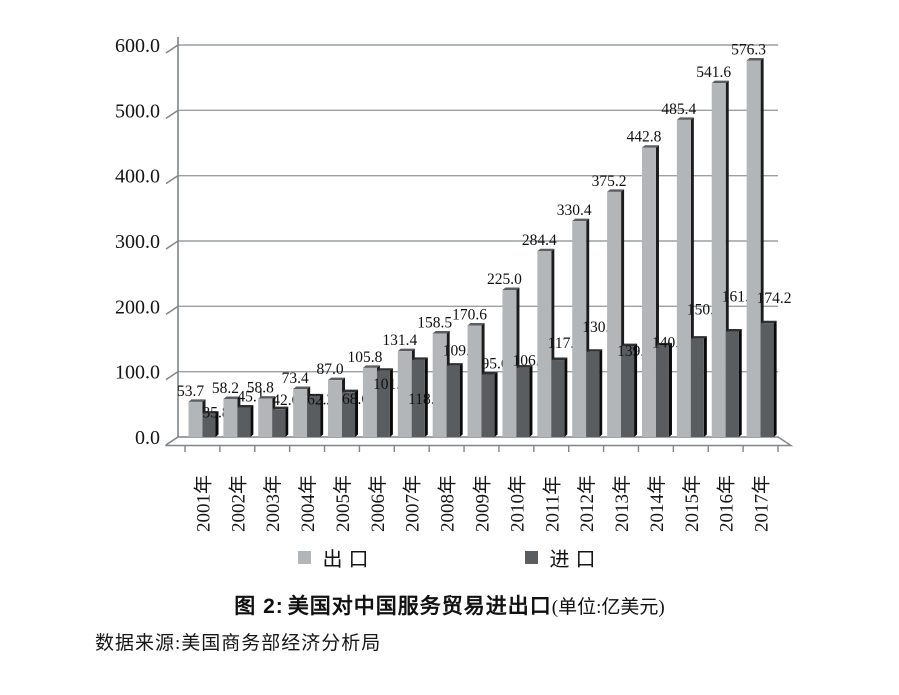 This screenshot has width=899, height=695. What do you see at coordinates (287, 421) in the screenshot?
I see `import-bar-2003-side` at bounding box center [287, 421].